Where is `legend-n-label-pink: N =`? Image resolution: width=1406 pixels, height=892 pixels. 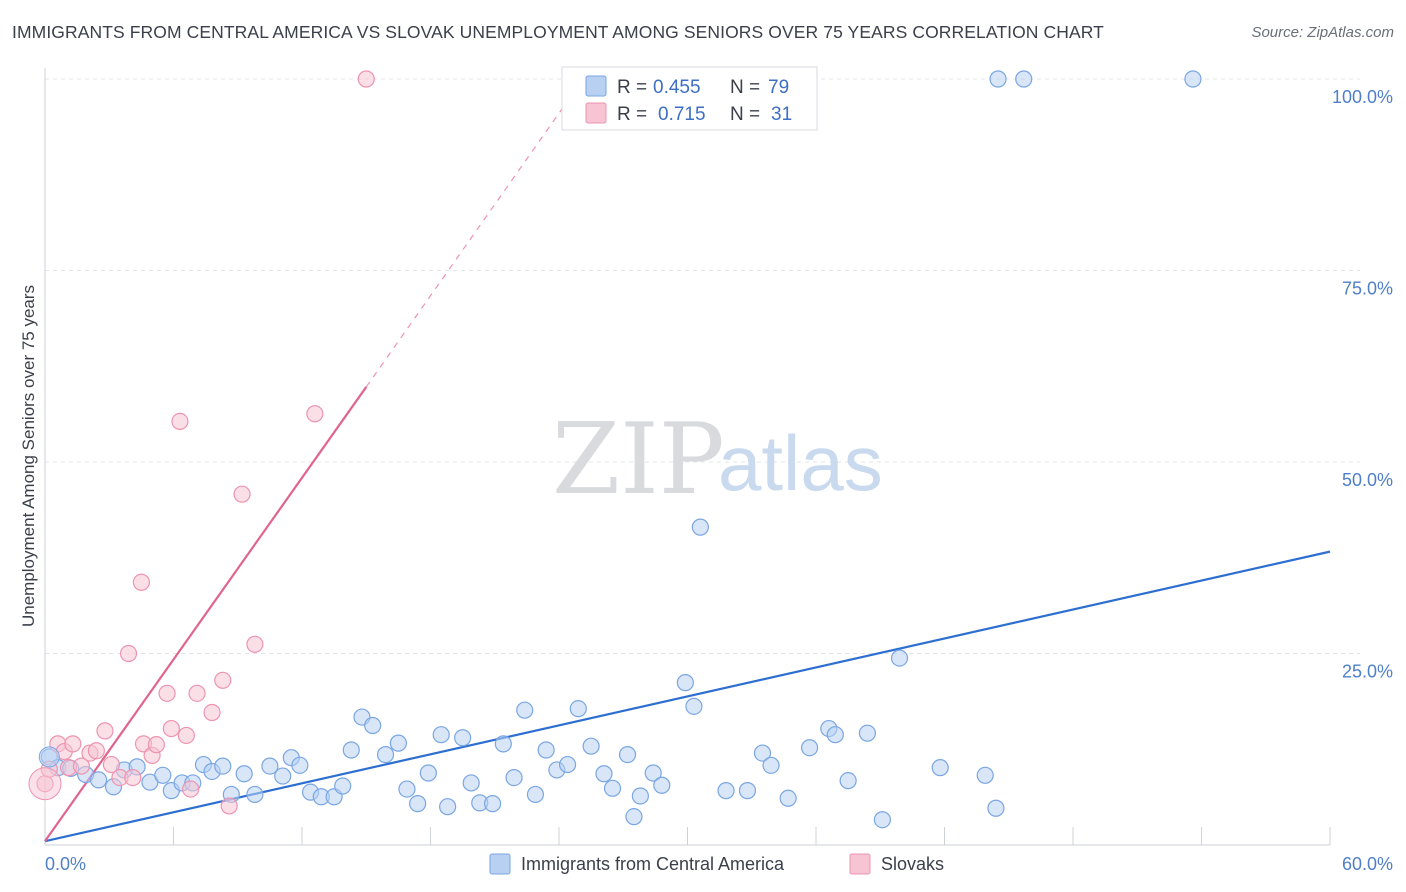
legend-n-label-pink: N = is located at coordinates (745, 114).